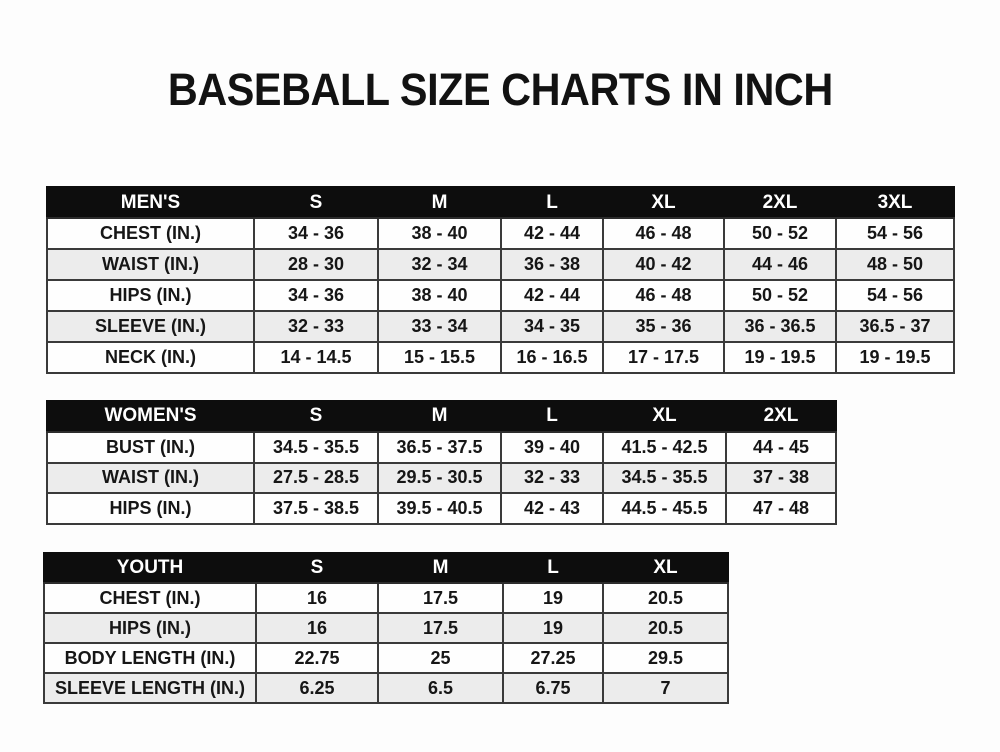 The height and width of the screenshot is (752, 1000). Describe the element at coordinates (553, 688) in the screenshot. I see `size-value-cell: 6.75` at that location.